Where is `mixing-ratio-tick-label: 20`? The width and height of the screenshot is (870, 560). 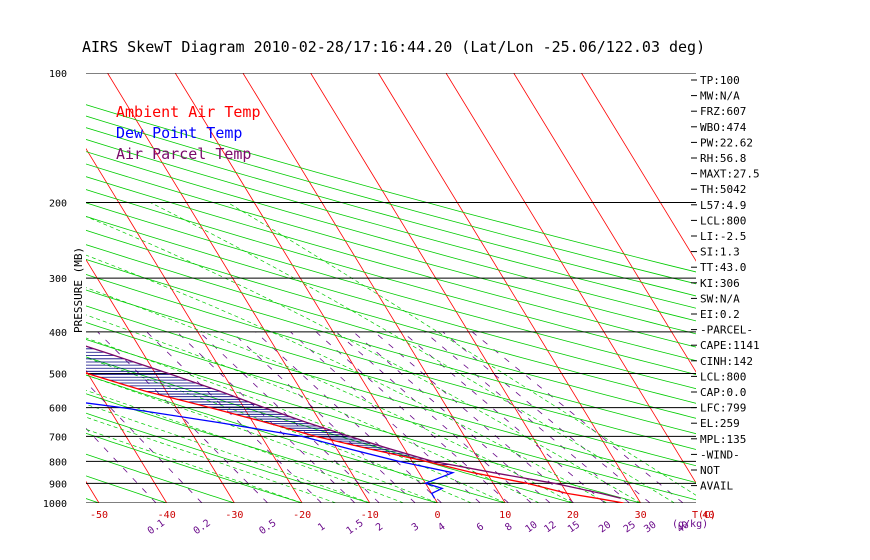 mixing-ratio-tick-label: 20 is located at coordinates (605, 527).